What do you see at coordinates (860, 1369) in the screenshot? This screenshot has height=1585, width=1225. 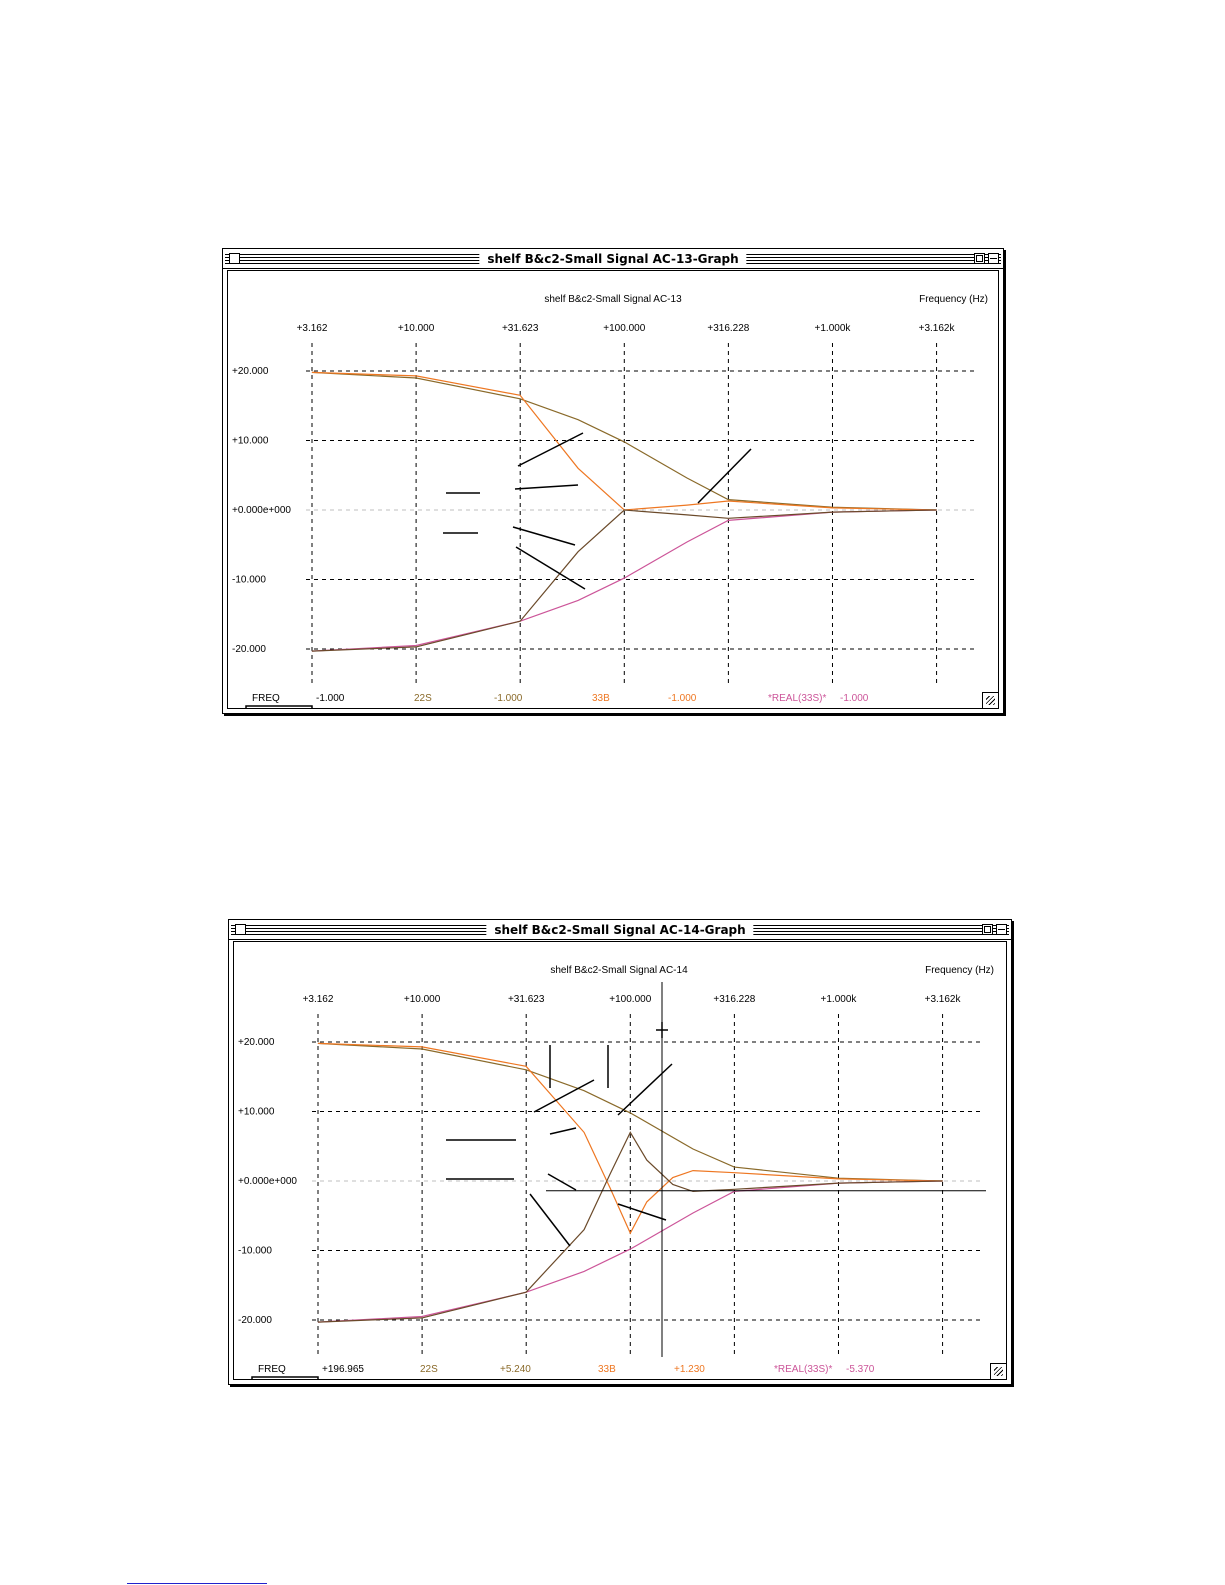 I see `readout-series-real33s-value: -5.370` at bounding box center [860, 1369].